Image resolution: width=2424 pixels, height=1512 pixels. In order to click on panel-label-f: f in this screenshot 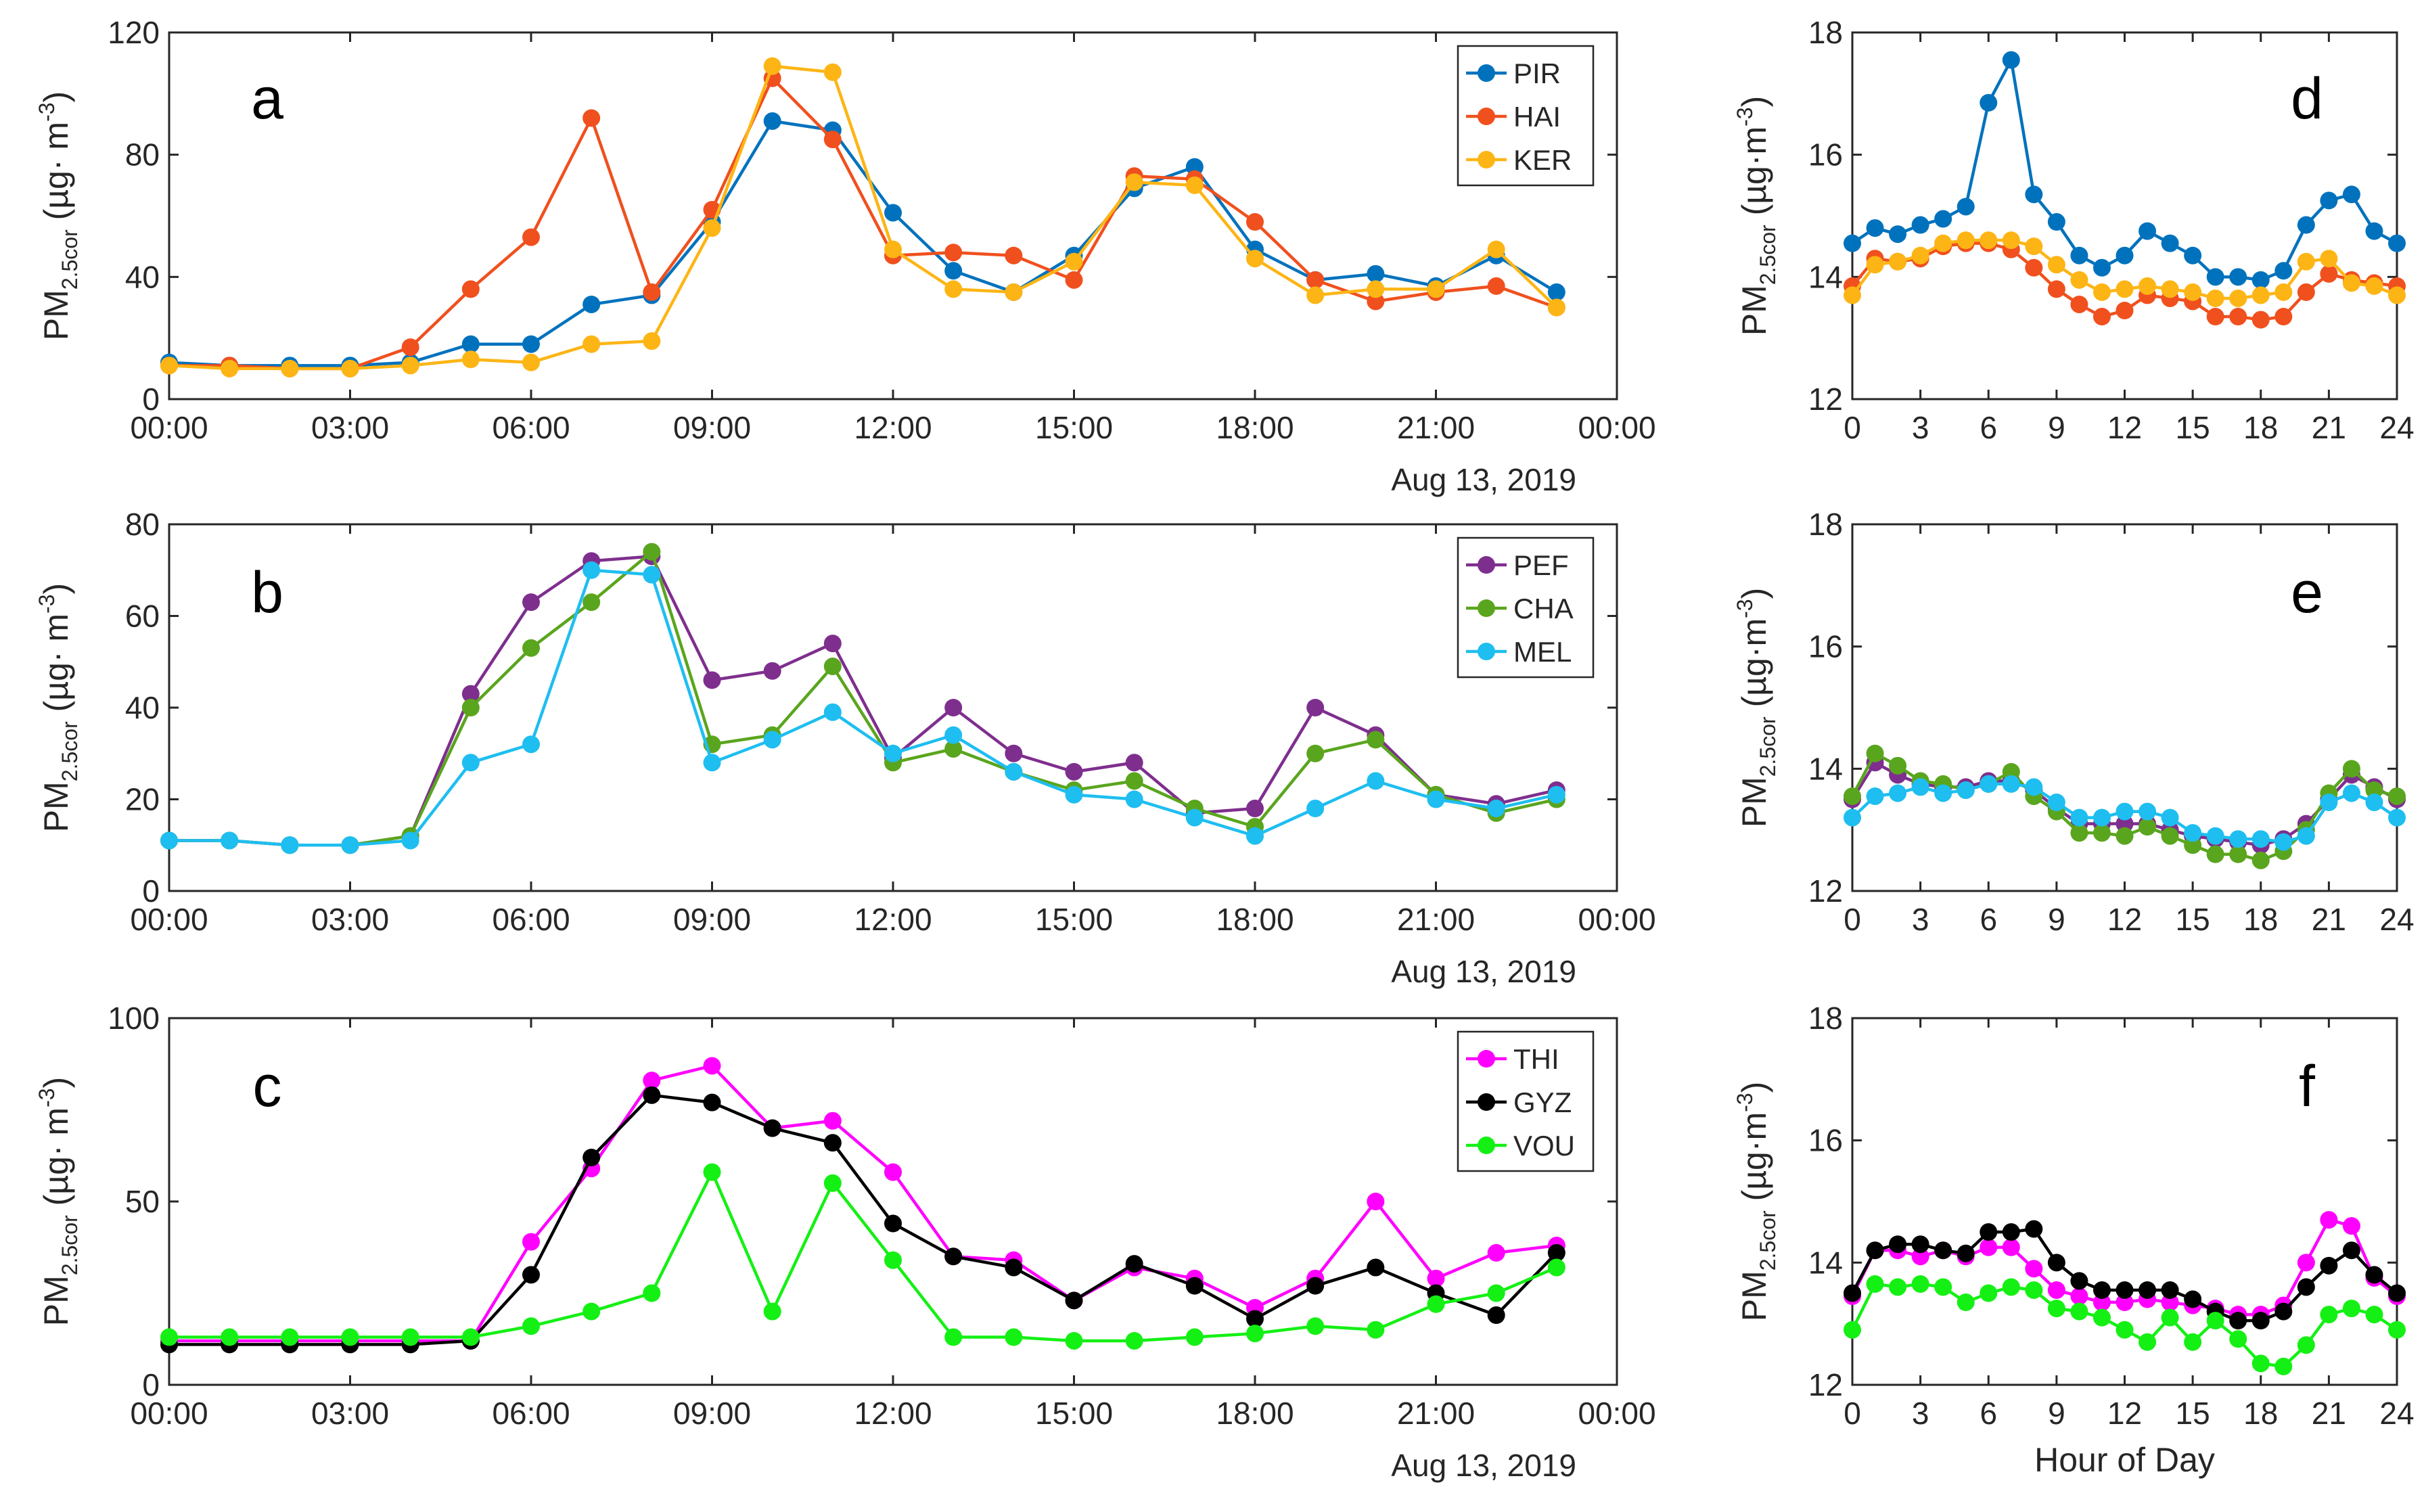, I will do `click(2307, 1087)`.